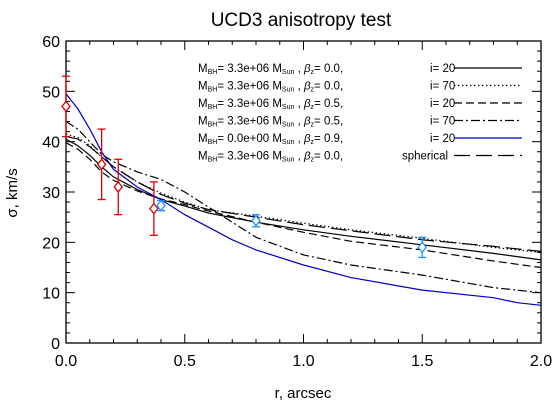 The width and height of the screenshot is (555, 404). What do you see at coordinates (249, 139) in the screenshot?
I see `legend-mbh-value: = 0.0e+00 M` at bounding box center [249, 139].